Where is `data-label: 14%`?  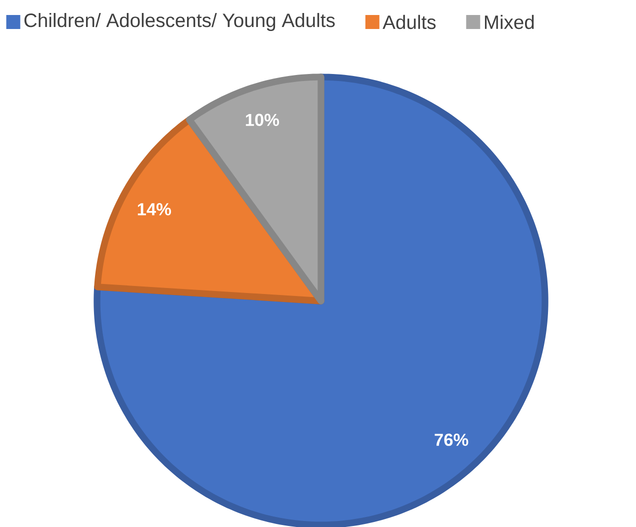
data-label: 14% is located at coordinates (155, 209).